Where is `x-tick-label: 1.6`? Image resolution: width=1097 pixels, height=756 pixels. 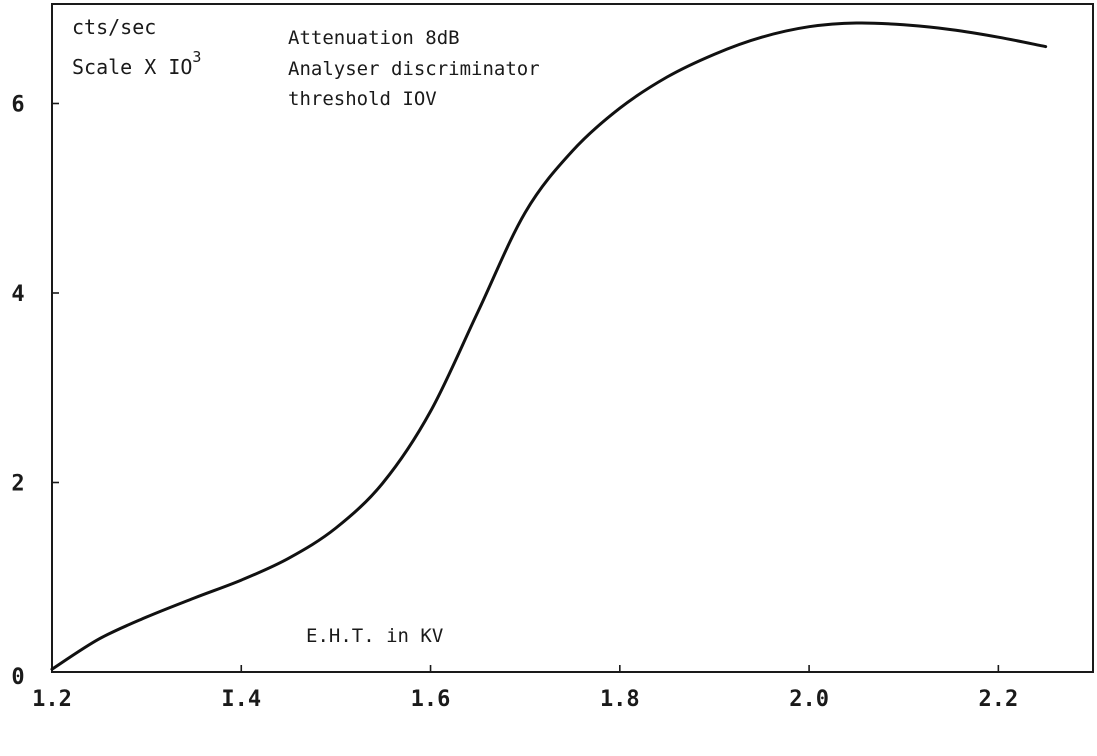 x-tick-label: 1.6 is located at coordinates (431, 699).